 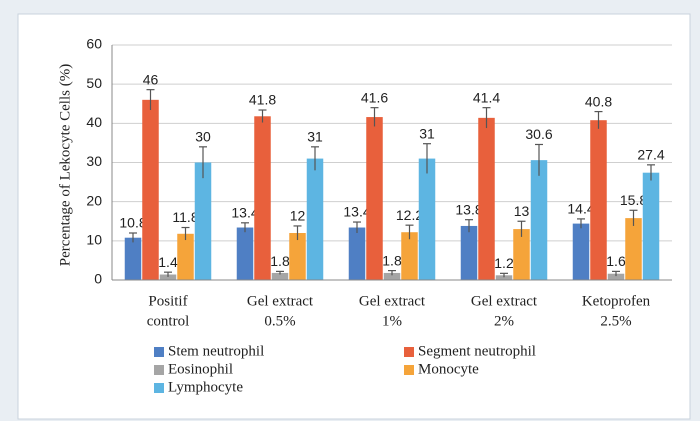 I want to click on data-label: 30.6, so click(x=538, y=134).